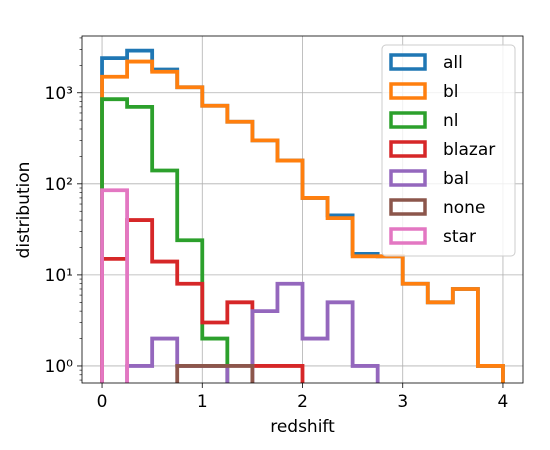  Describe the element at coordinates (453, 63) in the screenshot. I see `legend-label-all: all` at that location.